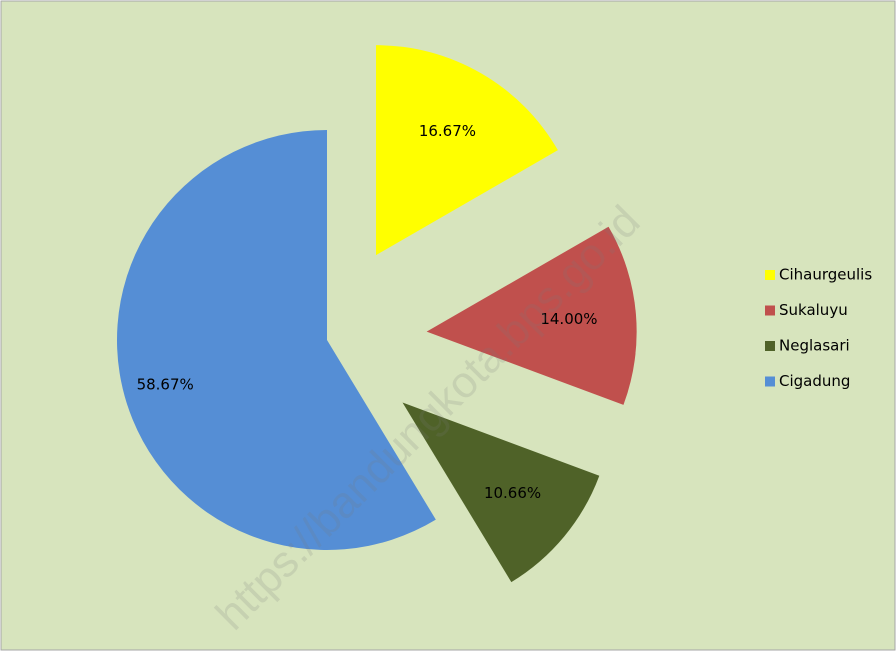 The image size is (896, 651). I want to click on data-label: 16.67%, so click(447, 131).